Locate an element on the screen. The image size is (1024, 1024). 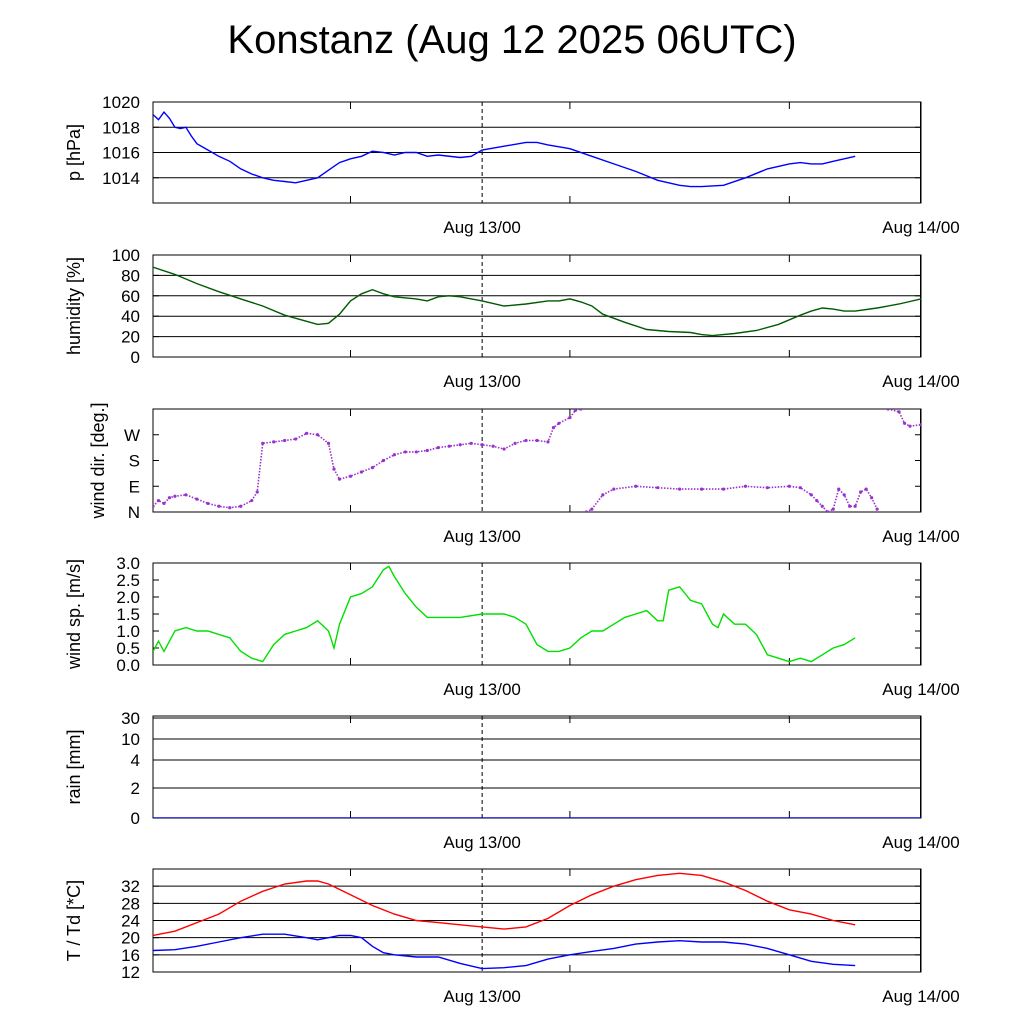
panel-rain: 0 2 4 10 30 Aug 13/00 Aug 14/00 rain [mm] is located at coordinates (512, 780).